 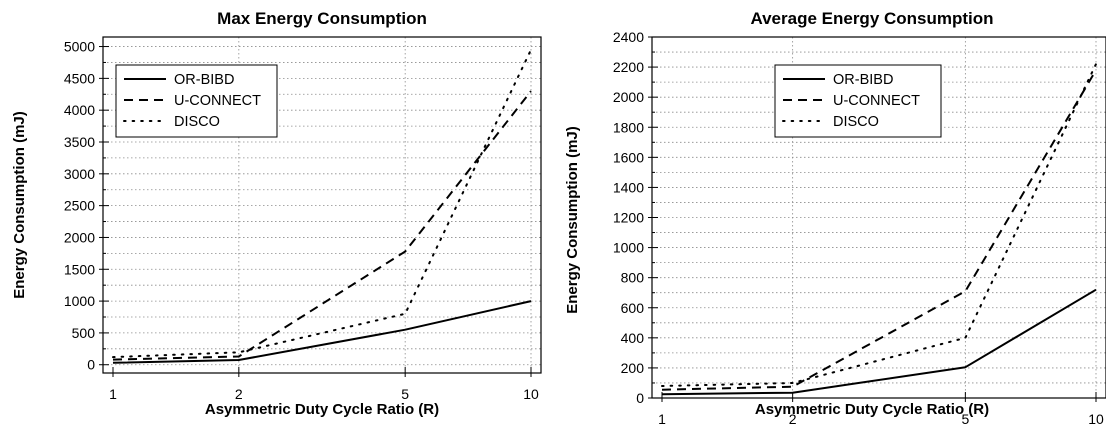 I want to click on y-tick-label: 1200, so click(x=628, y=218).